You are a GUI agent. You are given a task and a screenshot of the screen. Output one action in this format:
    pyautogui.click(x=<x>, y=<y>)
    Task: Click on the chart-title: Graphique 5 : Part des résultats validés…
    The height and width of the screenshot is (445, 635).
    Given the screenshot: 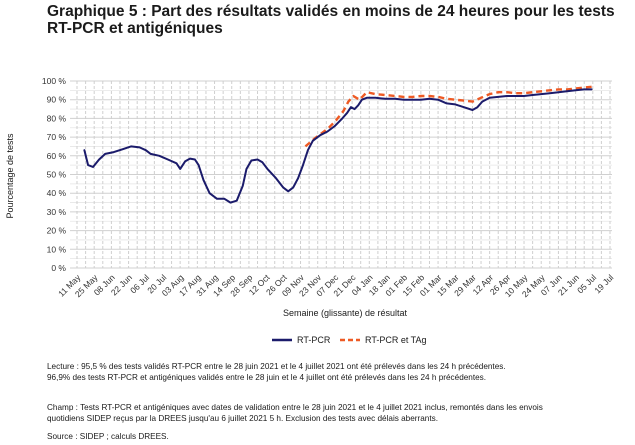 What is the action you would take?
    pyautogui.click(x=331, y=20)
    